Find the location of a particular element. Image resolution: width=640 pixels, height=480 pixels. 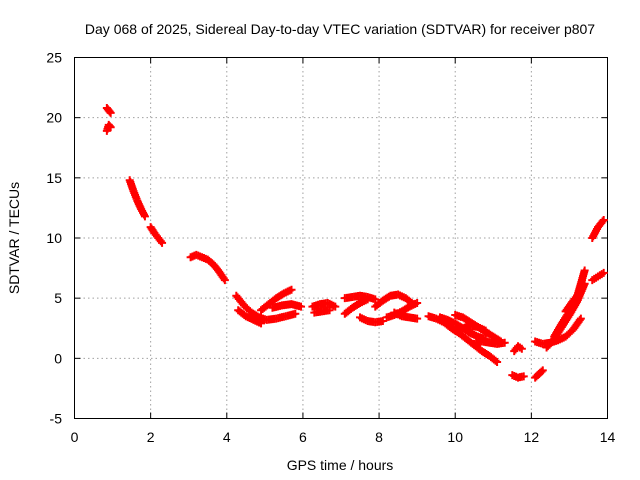

x-tick-label: 6 is located at coordinates (303, 437).